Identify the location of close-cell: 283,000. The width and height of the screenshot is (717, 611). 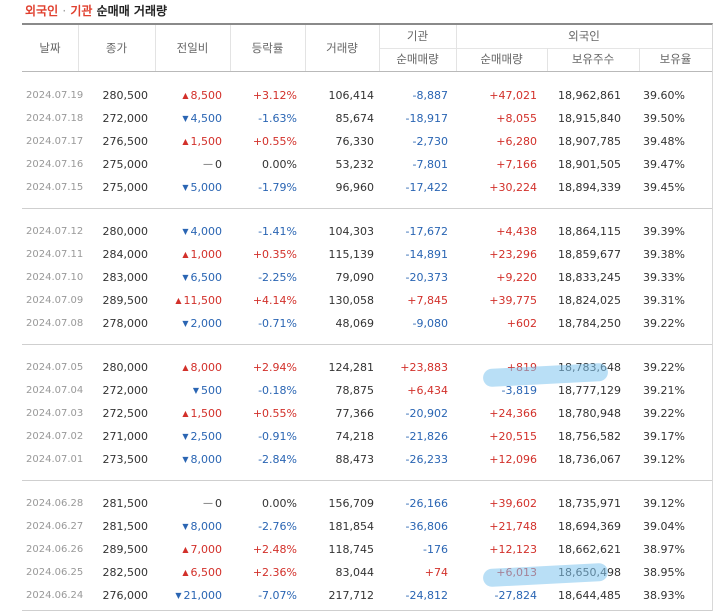
(125, 277).